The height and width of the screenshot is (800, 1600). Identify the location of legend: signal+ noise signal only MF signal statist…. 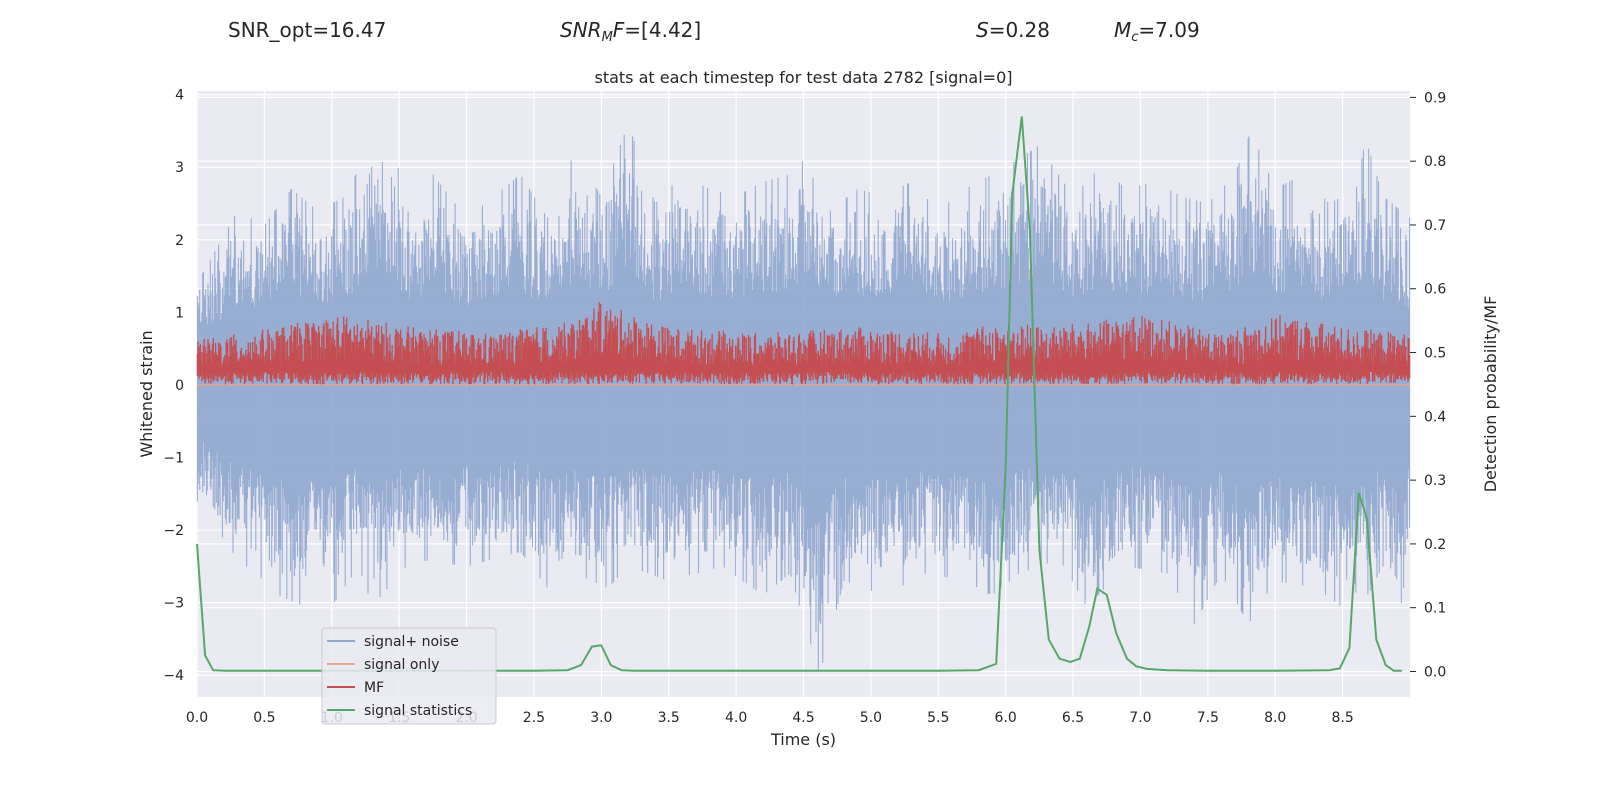
(409, 676).